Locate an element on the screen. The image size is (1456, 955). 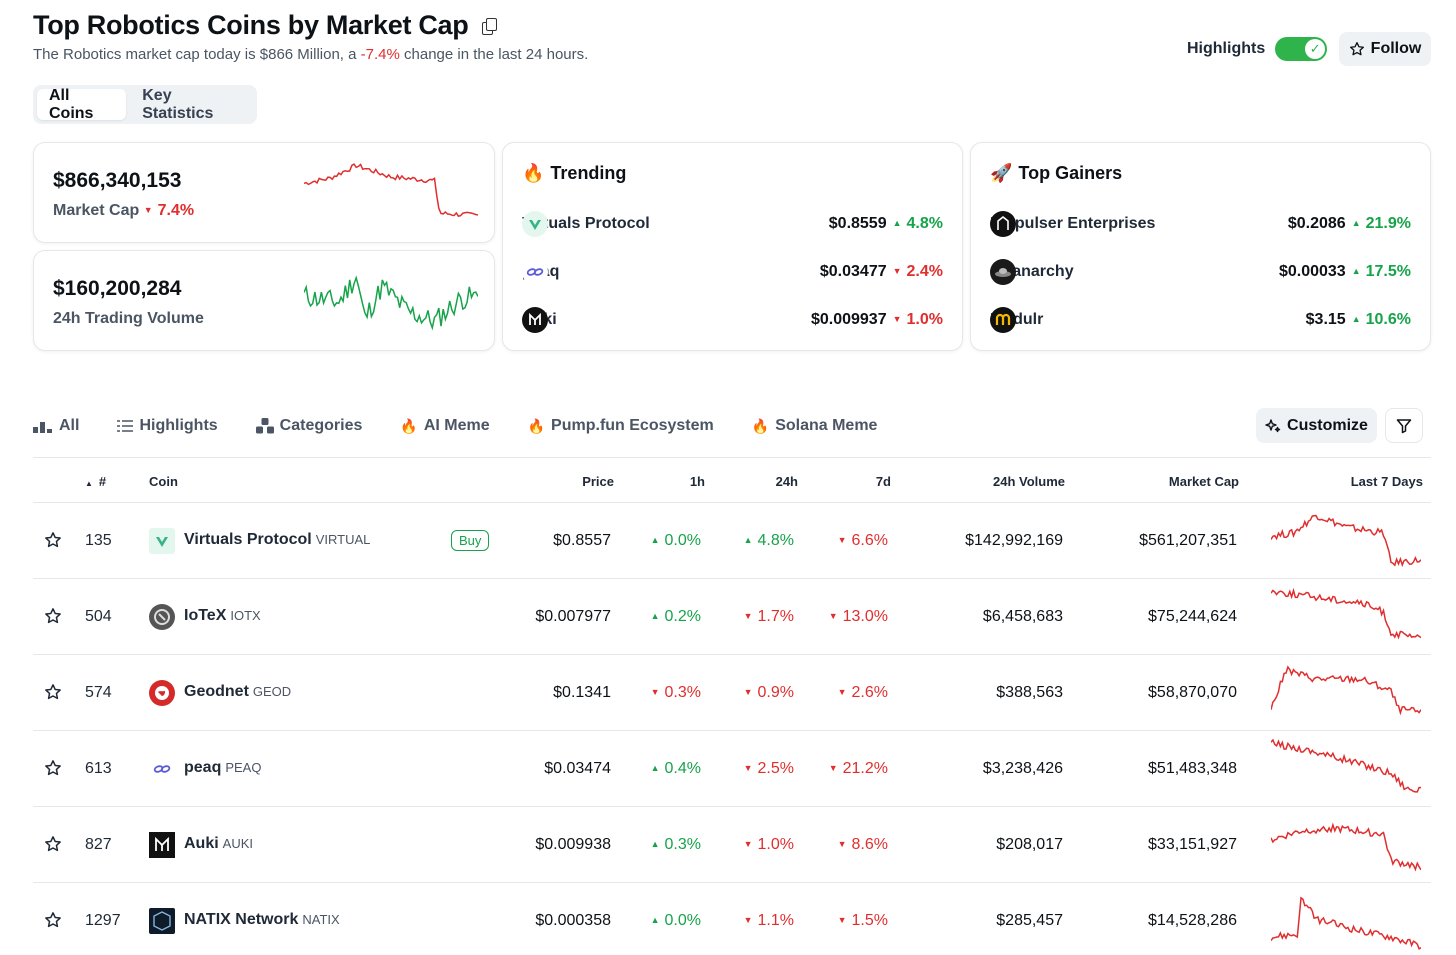
price: $0.000358 is located at coordinates (573, 920).